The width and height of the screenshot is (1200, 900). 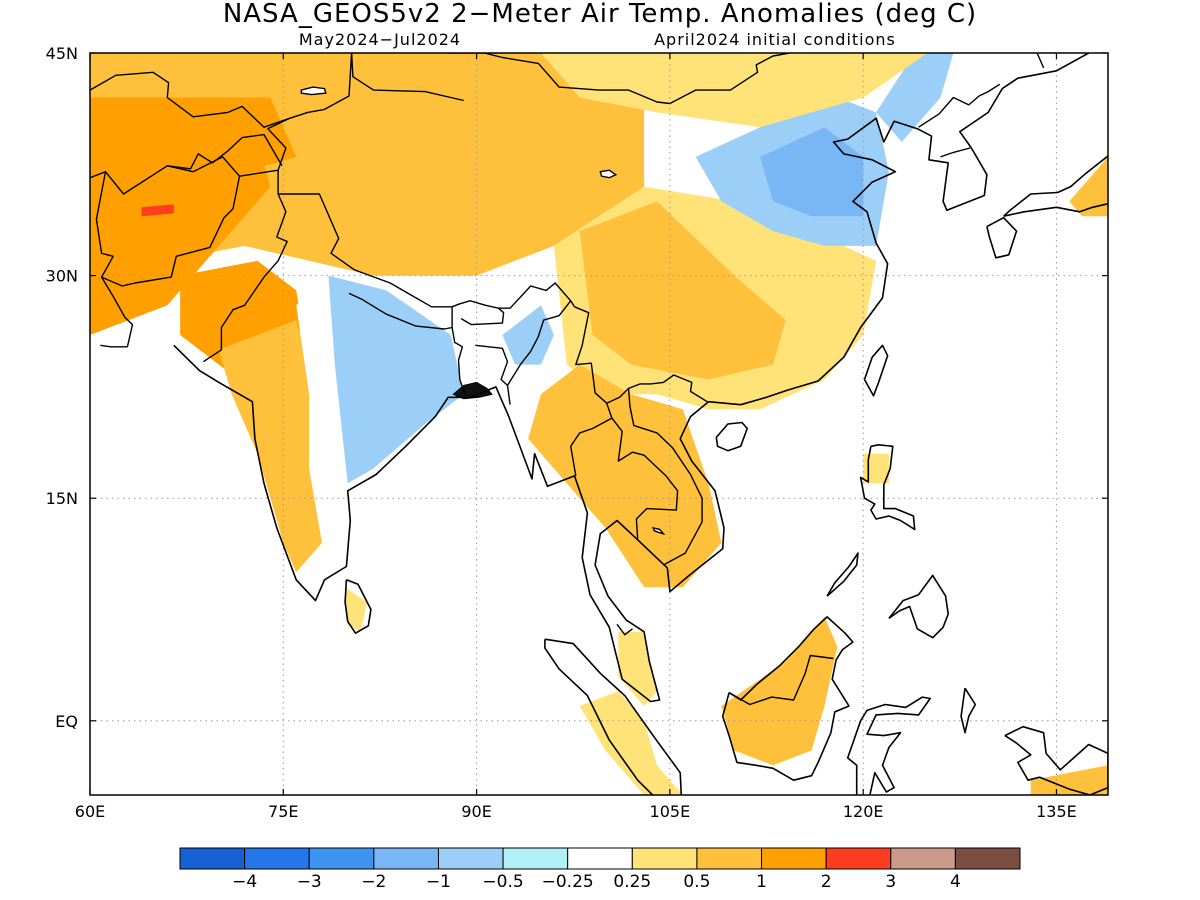 What do you see at coordinates (919, 606) in the screenshot?
I see `coastline-mindanao` at bounding box center [919, 606].